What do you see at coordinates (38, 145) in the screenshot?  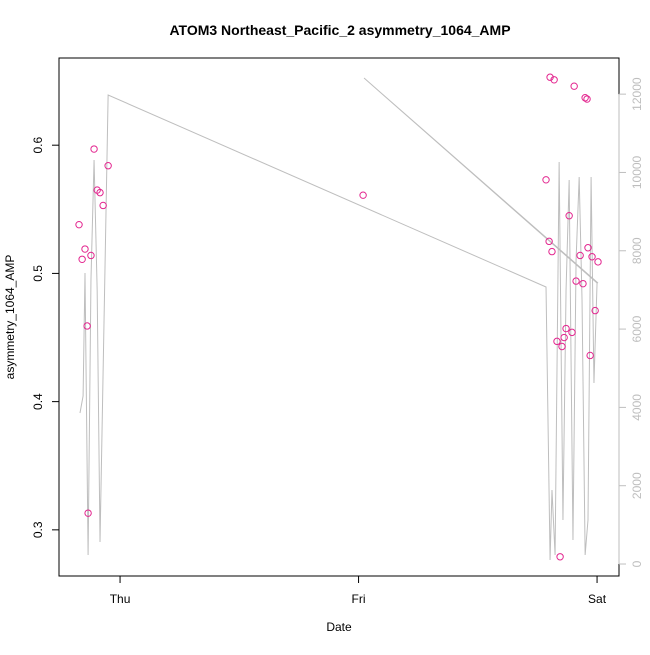 I see `y-tick-label: 0.6` at bounding box center [38, 145].